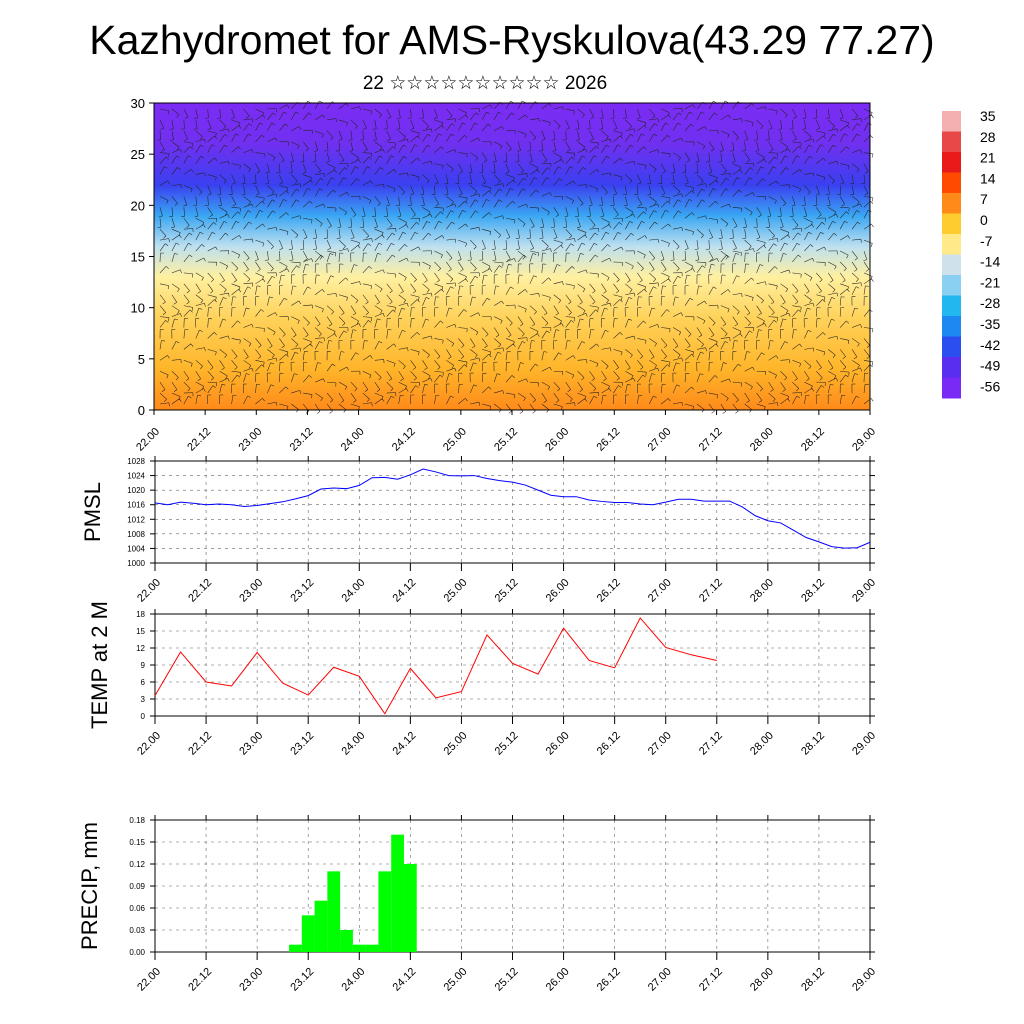 The height and width of the screenshot is (1024, 1024). I want to click on temp-xtick-label: 22.12, so click(200, 744).